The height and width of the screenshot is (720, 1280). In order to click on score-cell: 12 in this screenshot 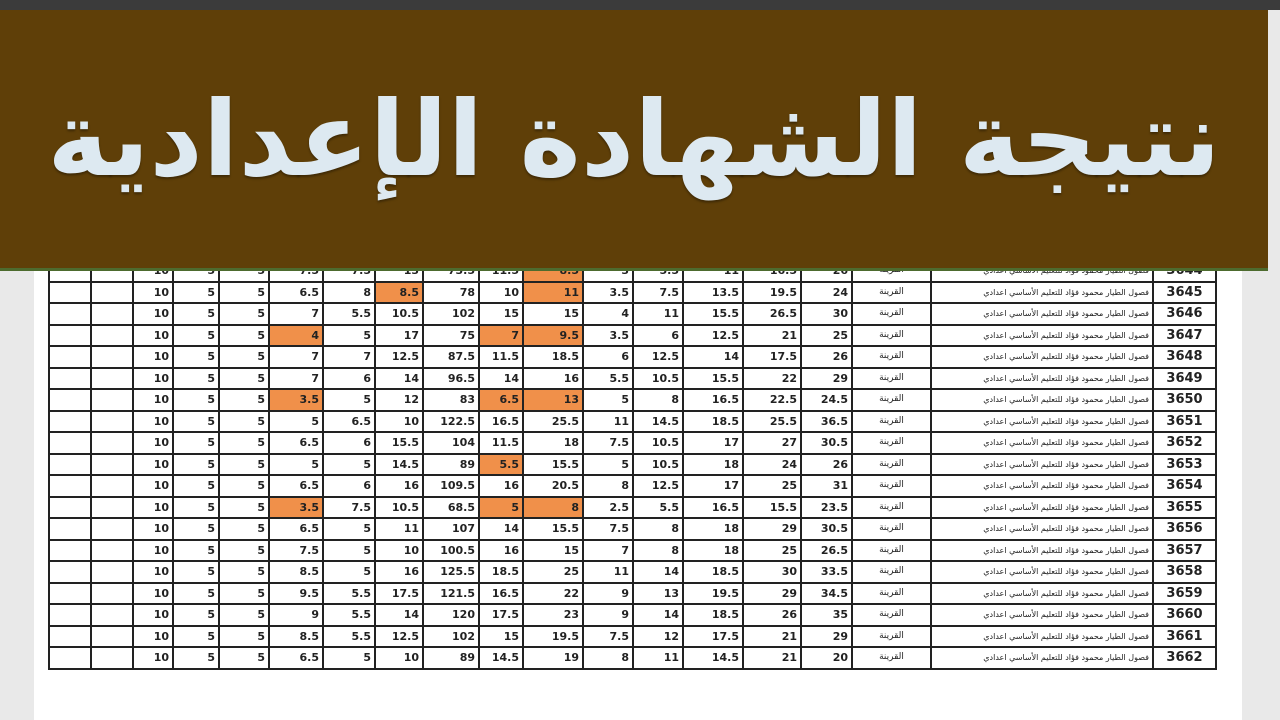, I will do `click(399, 400)`.